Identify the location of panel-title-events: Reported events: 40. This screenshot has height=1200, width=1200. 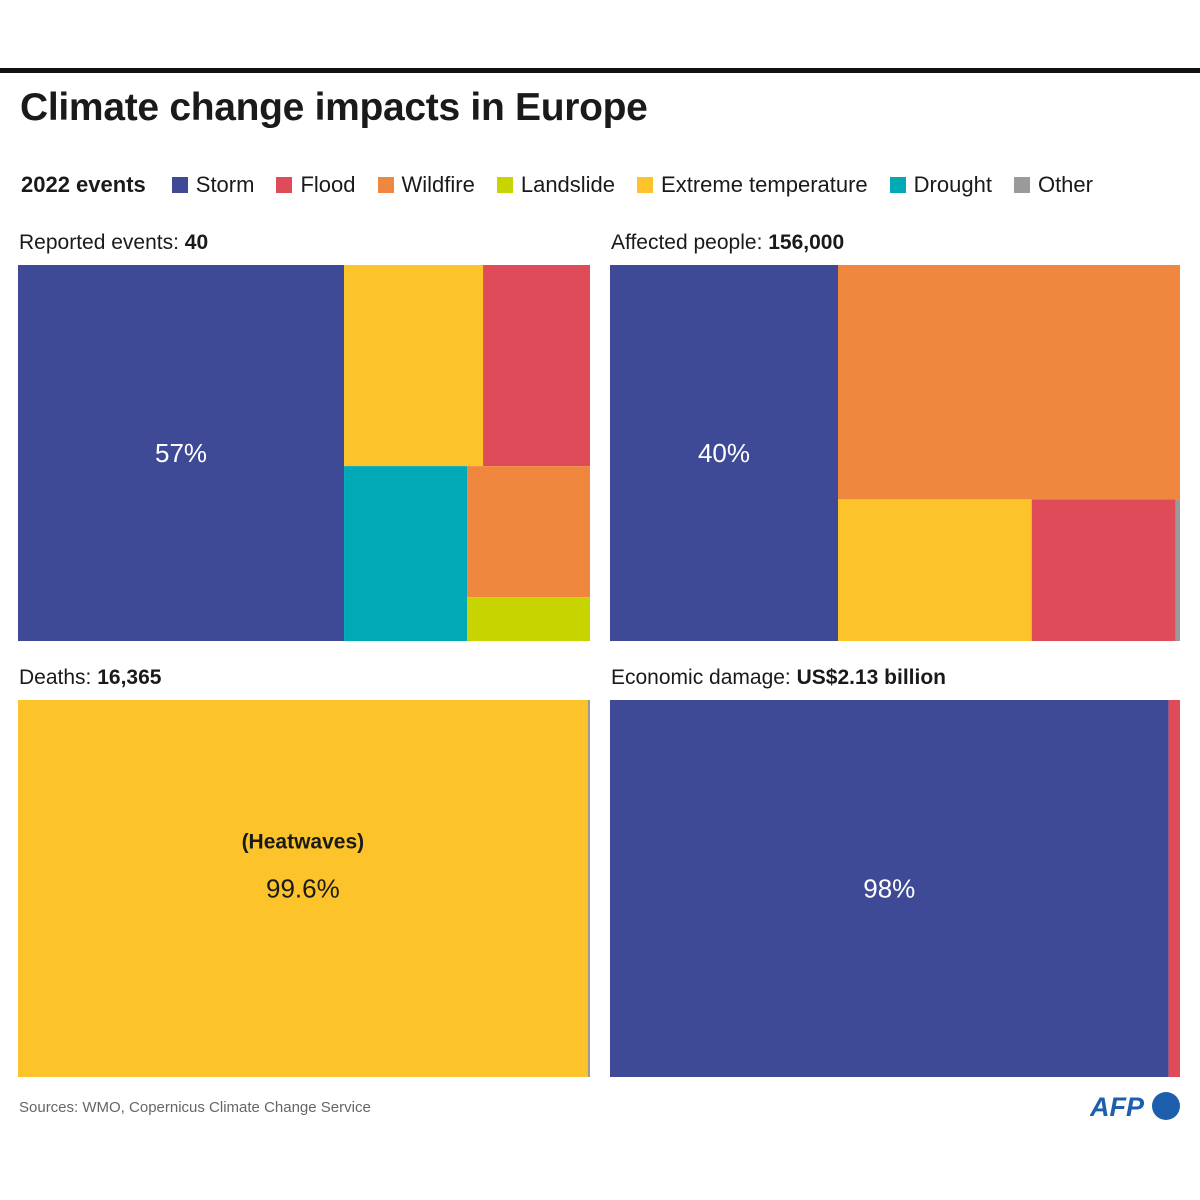
(113, 243).